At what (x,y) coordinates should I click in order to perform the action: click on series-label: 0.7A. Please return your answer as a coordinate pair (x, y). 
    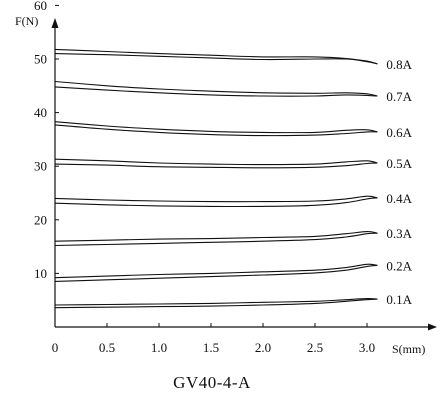
    Looking at the image, I should click on (399, 96).